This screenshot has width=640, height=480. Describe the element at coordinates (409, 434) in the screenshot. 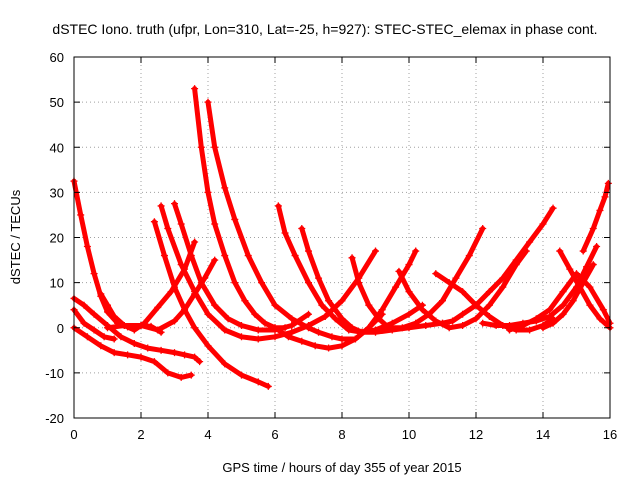

I see `x-tick-label: 10` at that location.